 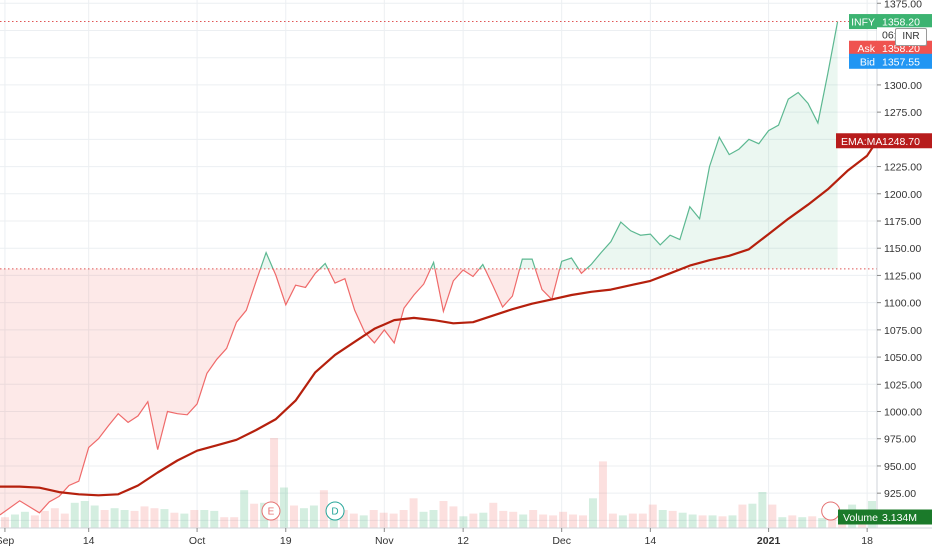 I want to click on volume-tag: Volume 3.134M, so click(x=885, y=517).